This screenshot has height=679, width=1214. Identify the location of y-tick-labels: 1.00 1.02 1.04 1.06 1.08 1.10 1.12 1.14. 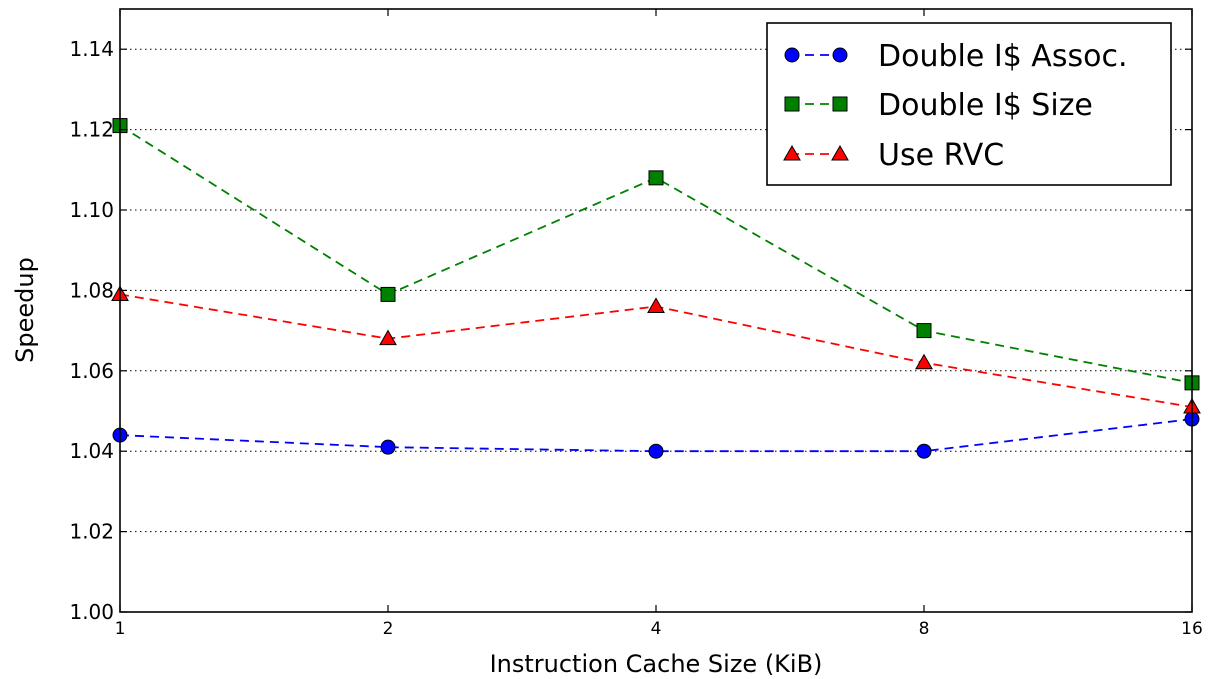
(91, 330).